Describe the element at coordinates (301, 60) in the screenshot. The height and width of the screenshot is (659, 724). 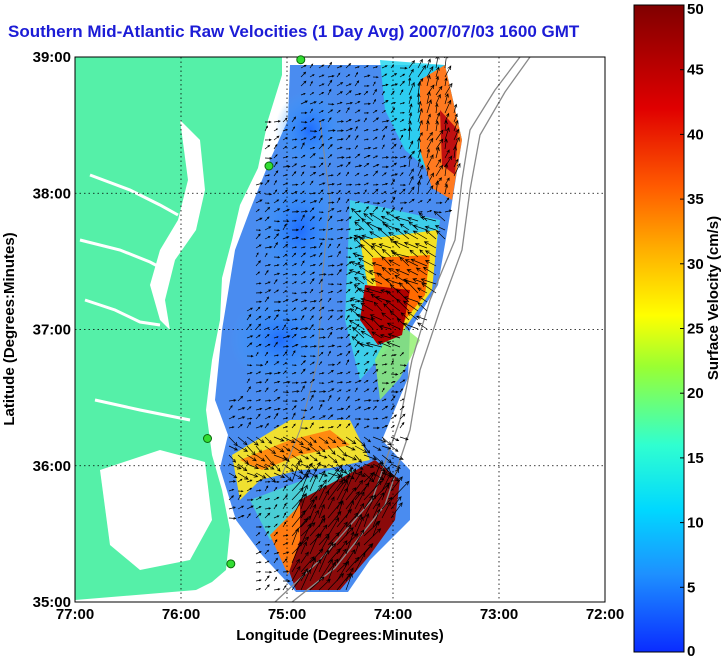
I see `station-marker-site-north` at that location.